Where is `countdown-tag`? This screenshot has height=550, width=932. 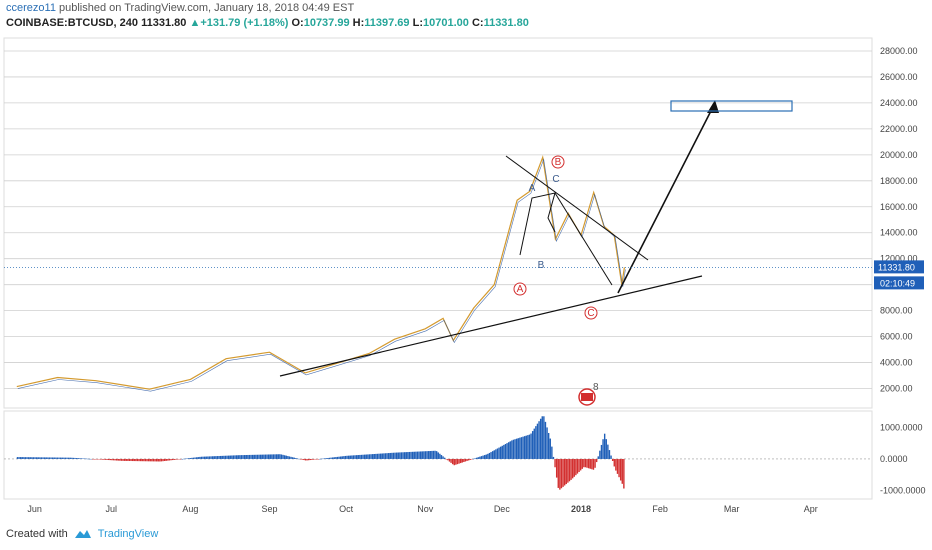 countdown-tag is located at coordinates (899, 283).